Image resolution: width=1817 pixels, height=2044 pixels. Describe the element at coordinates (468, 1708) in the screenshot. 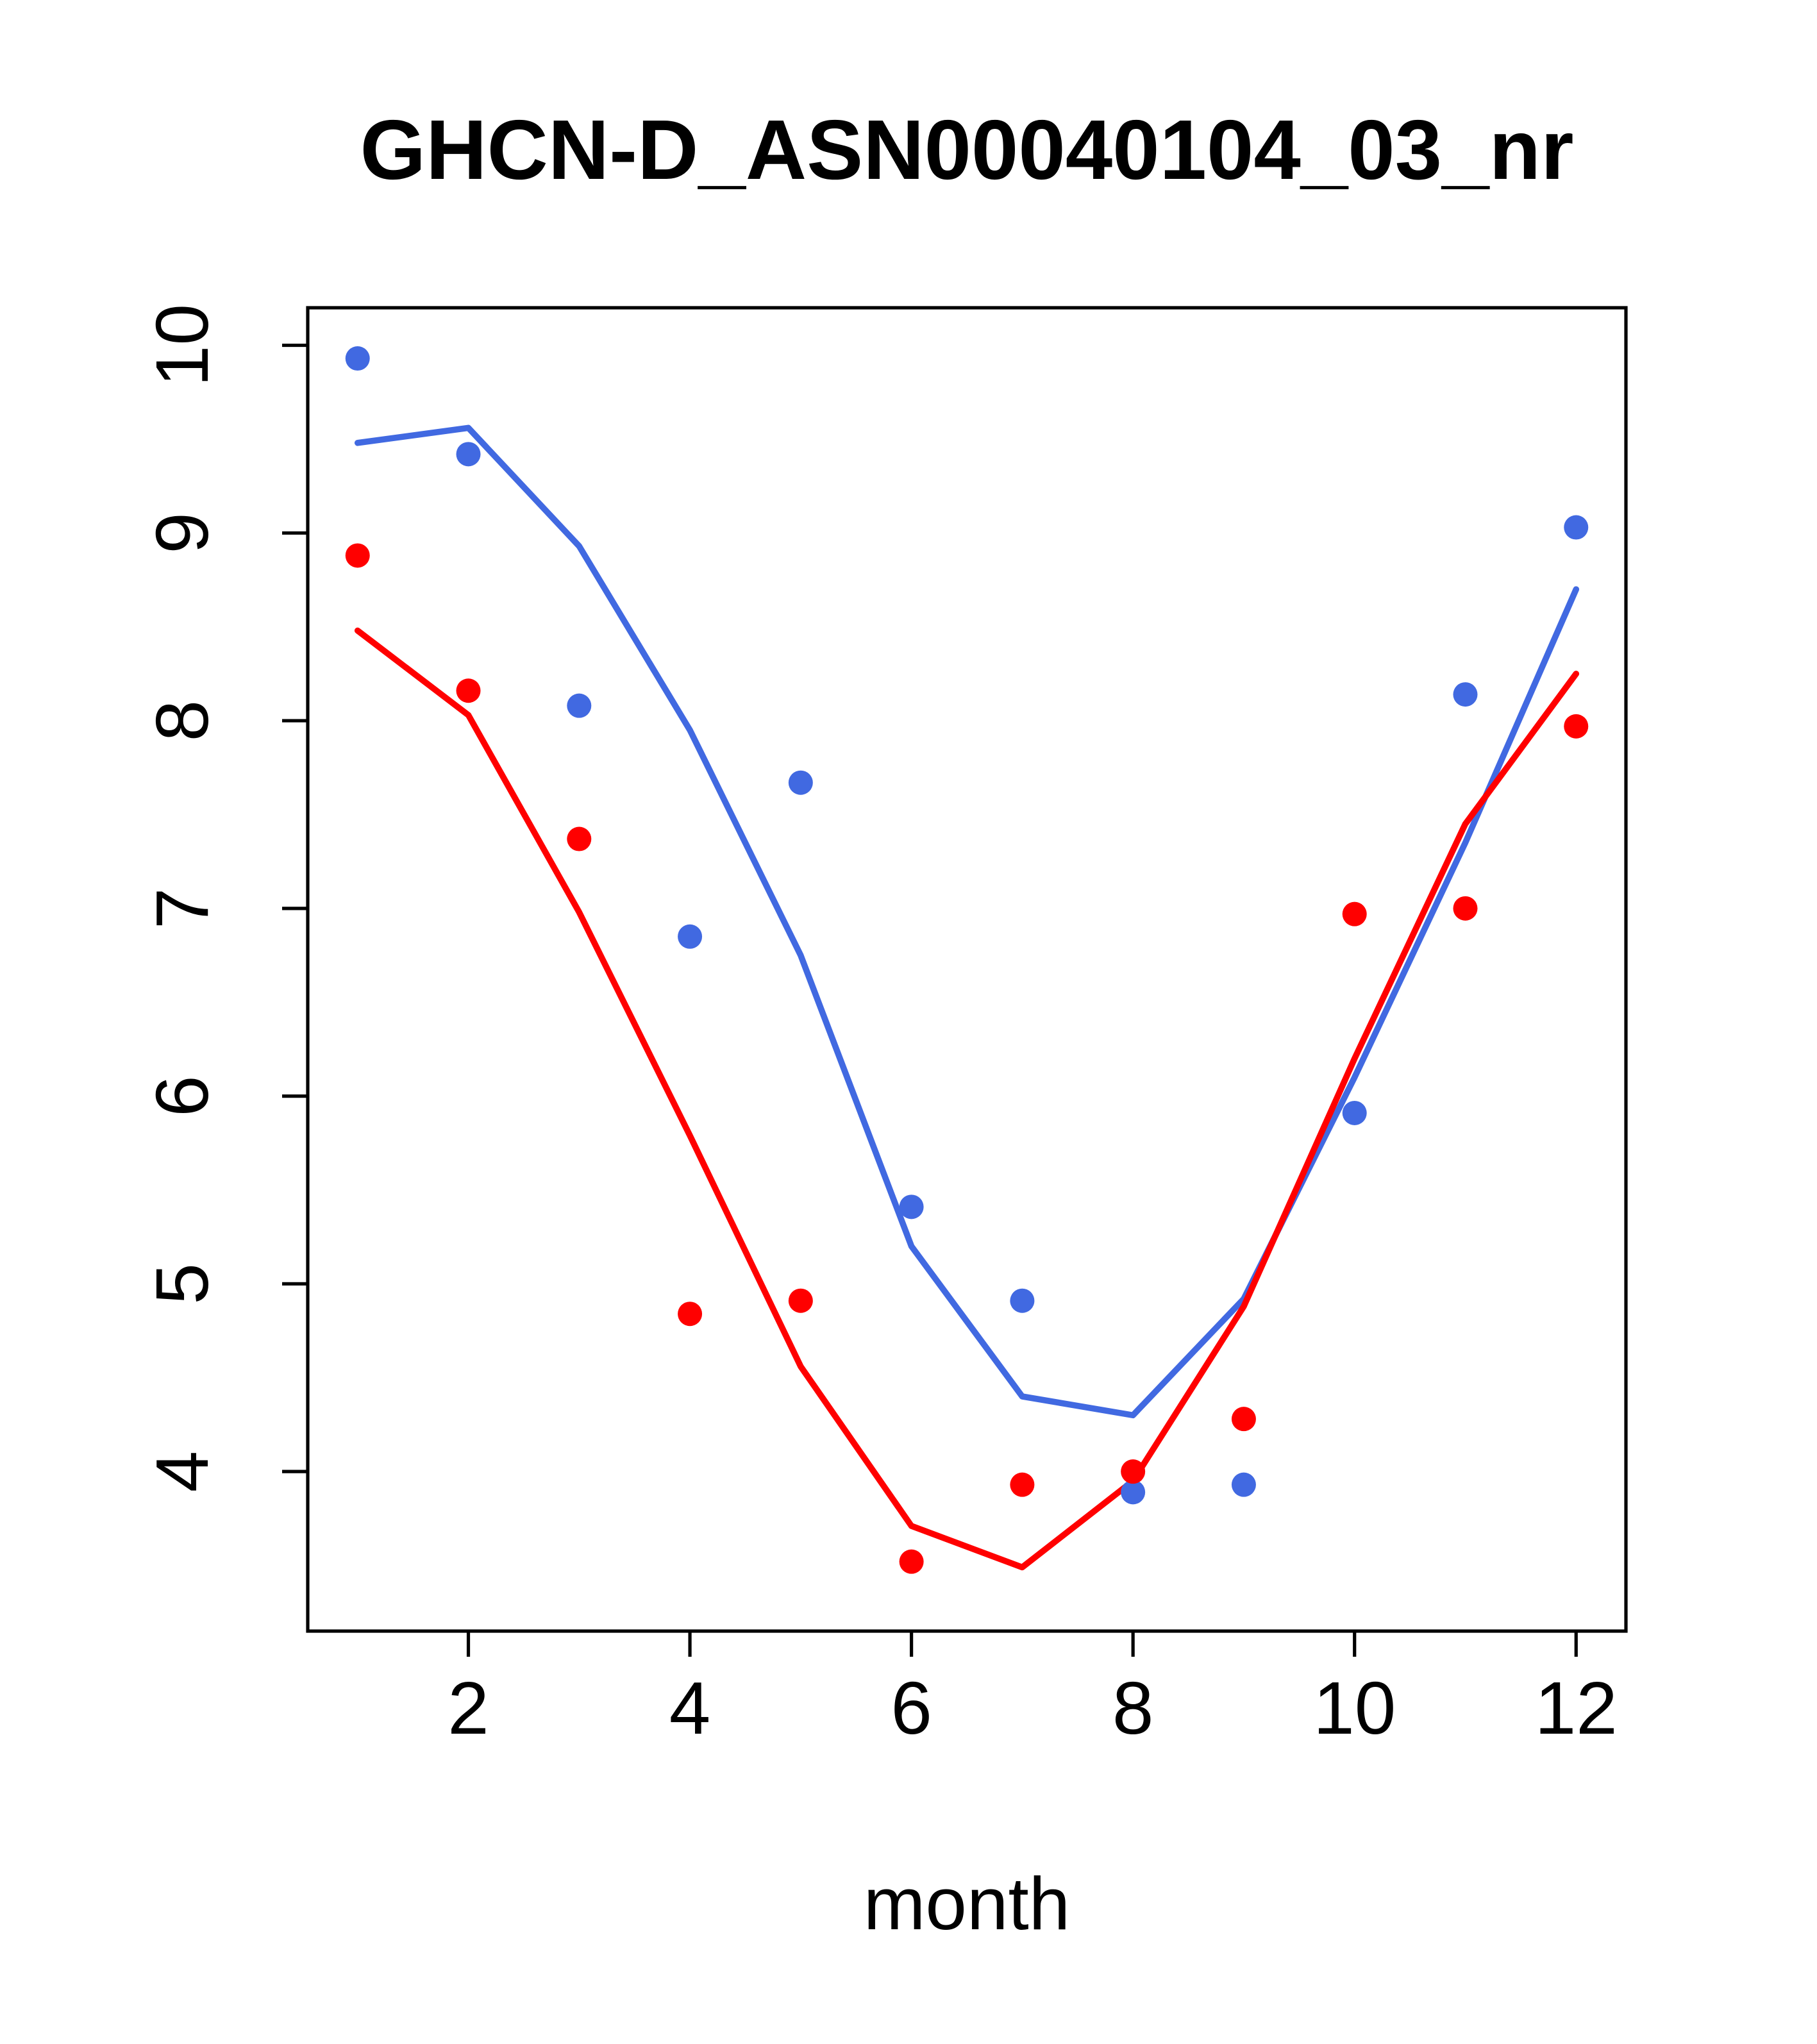

I see `x-tick-label: 2` at that location.